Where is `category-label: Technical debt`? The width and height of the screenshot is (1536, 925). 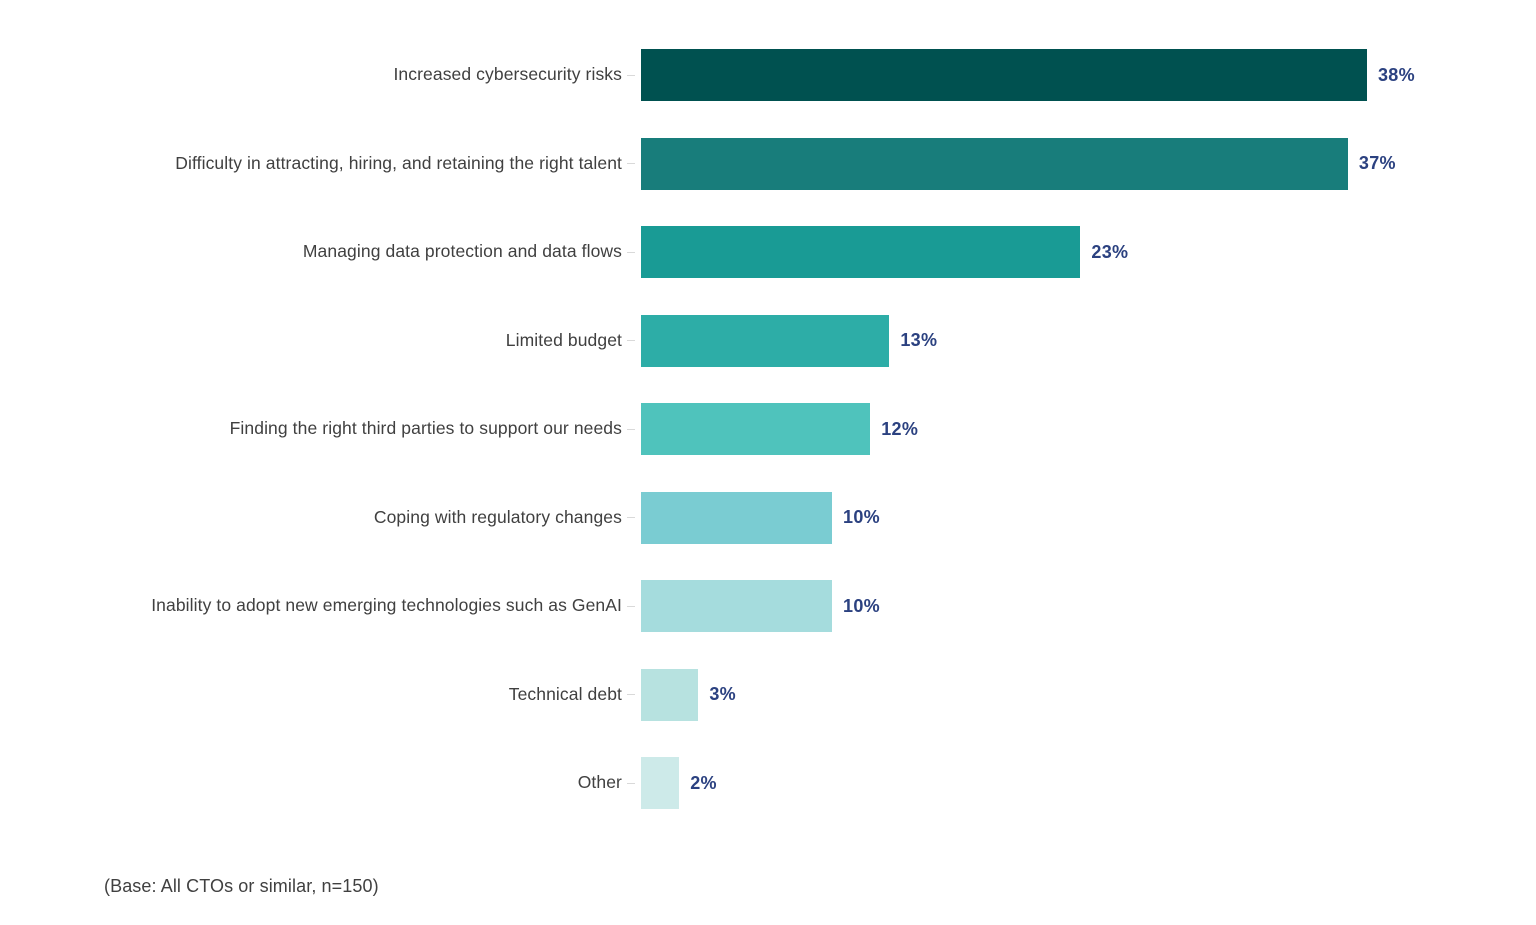 category-label: Technical debt is located at coordinates (565, 693).